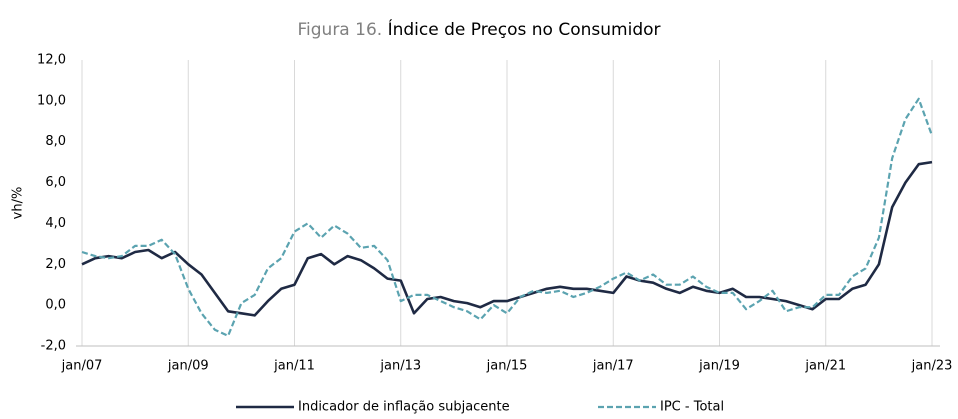 The height and width of the screenshot is (419, 958). Describe the element at coordinates (51, 100) in the screenshot. I see `y-tick-label: 10,0` at that location.